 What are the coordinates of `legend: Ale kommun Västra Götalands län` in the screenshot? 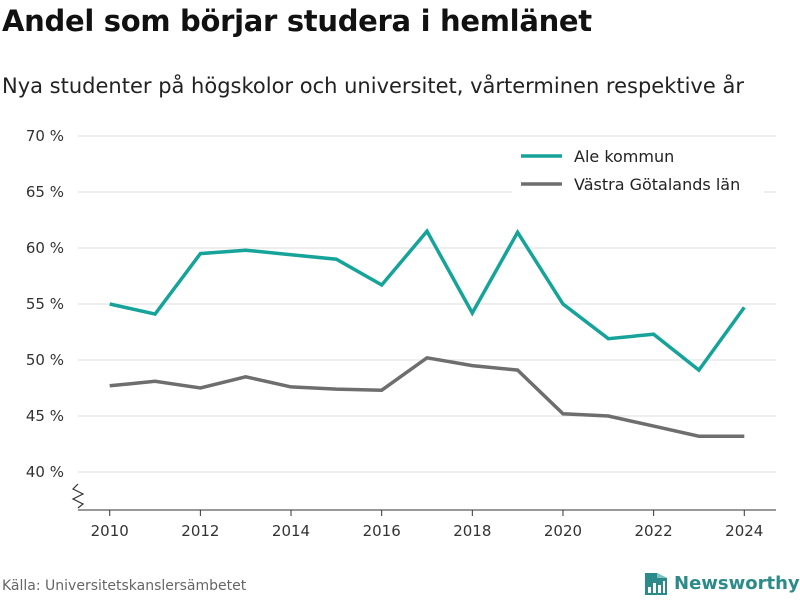 It's located at (638, 169).